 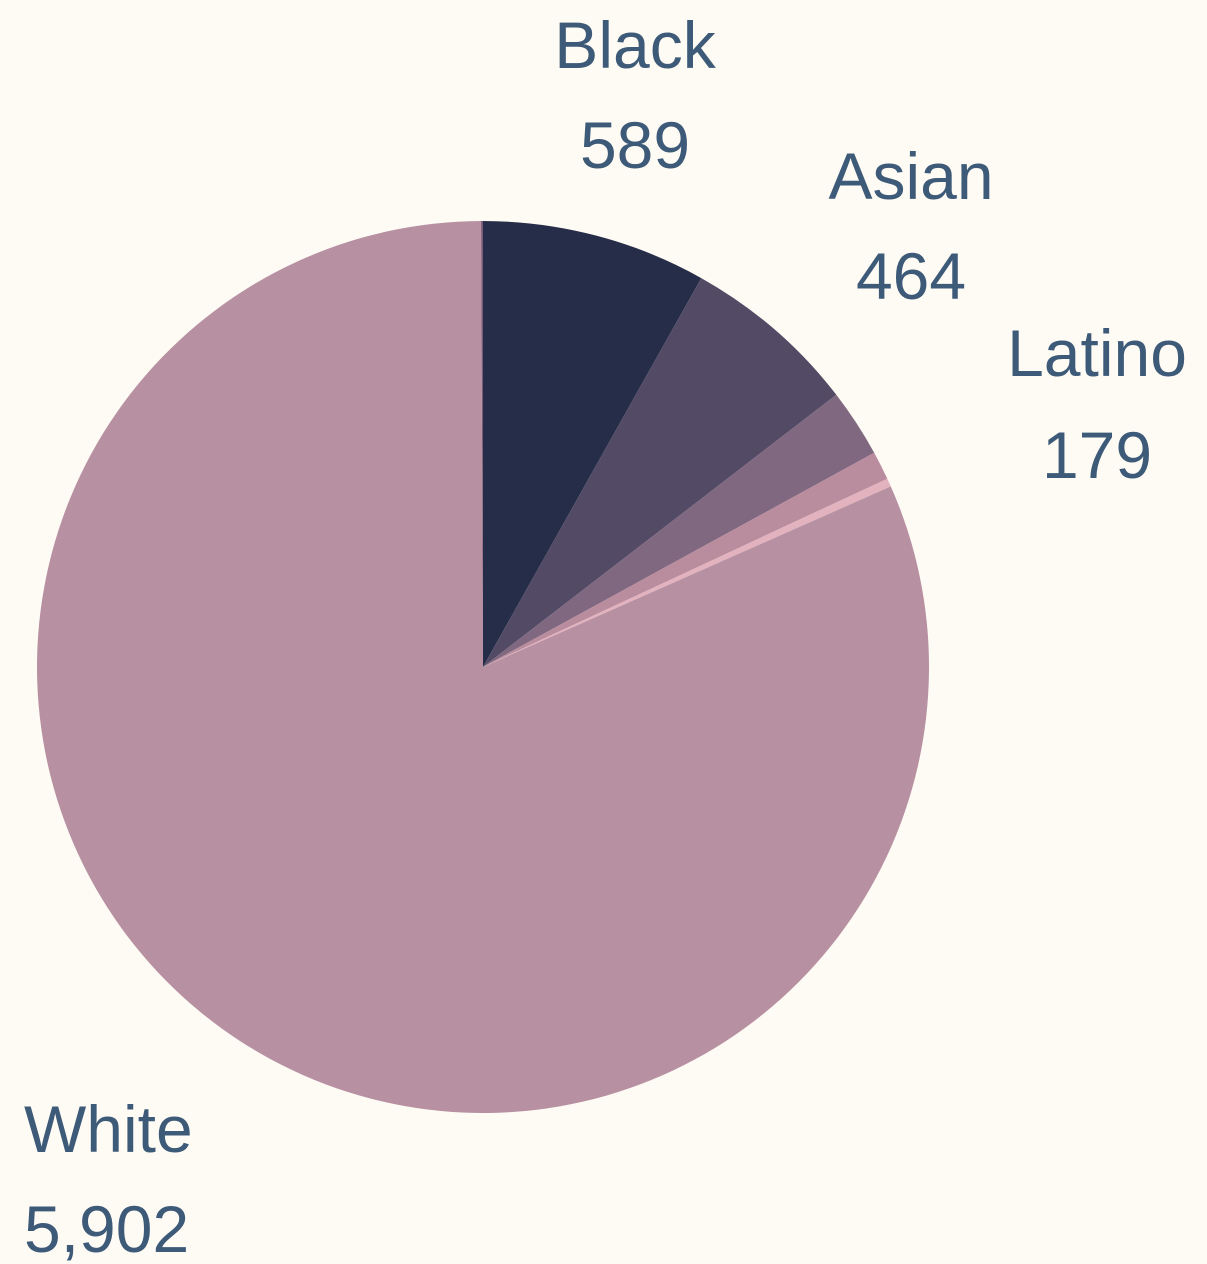 I want to click on slice-label-asian: Asian, so click(x=910, y=176).